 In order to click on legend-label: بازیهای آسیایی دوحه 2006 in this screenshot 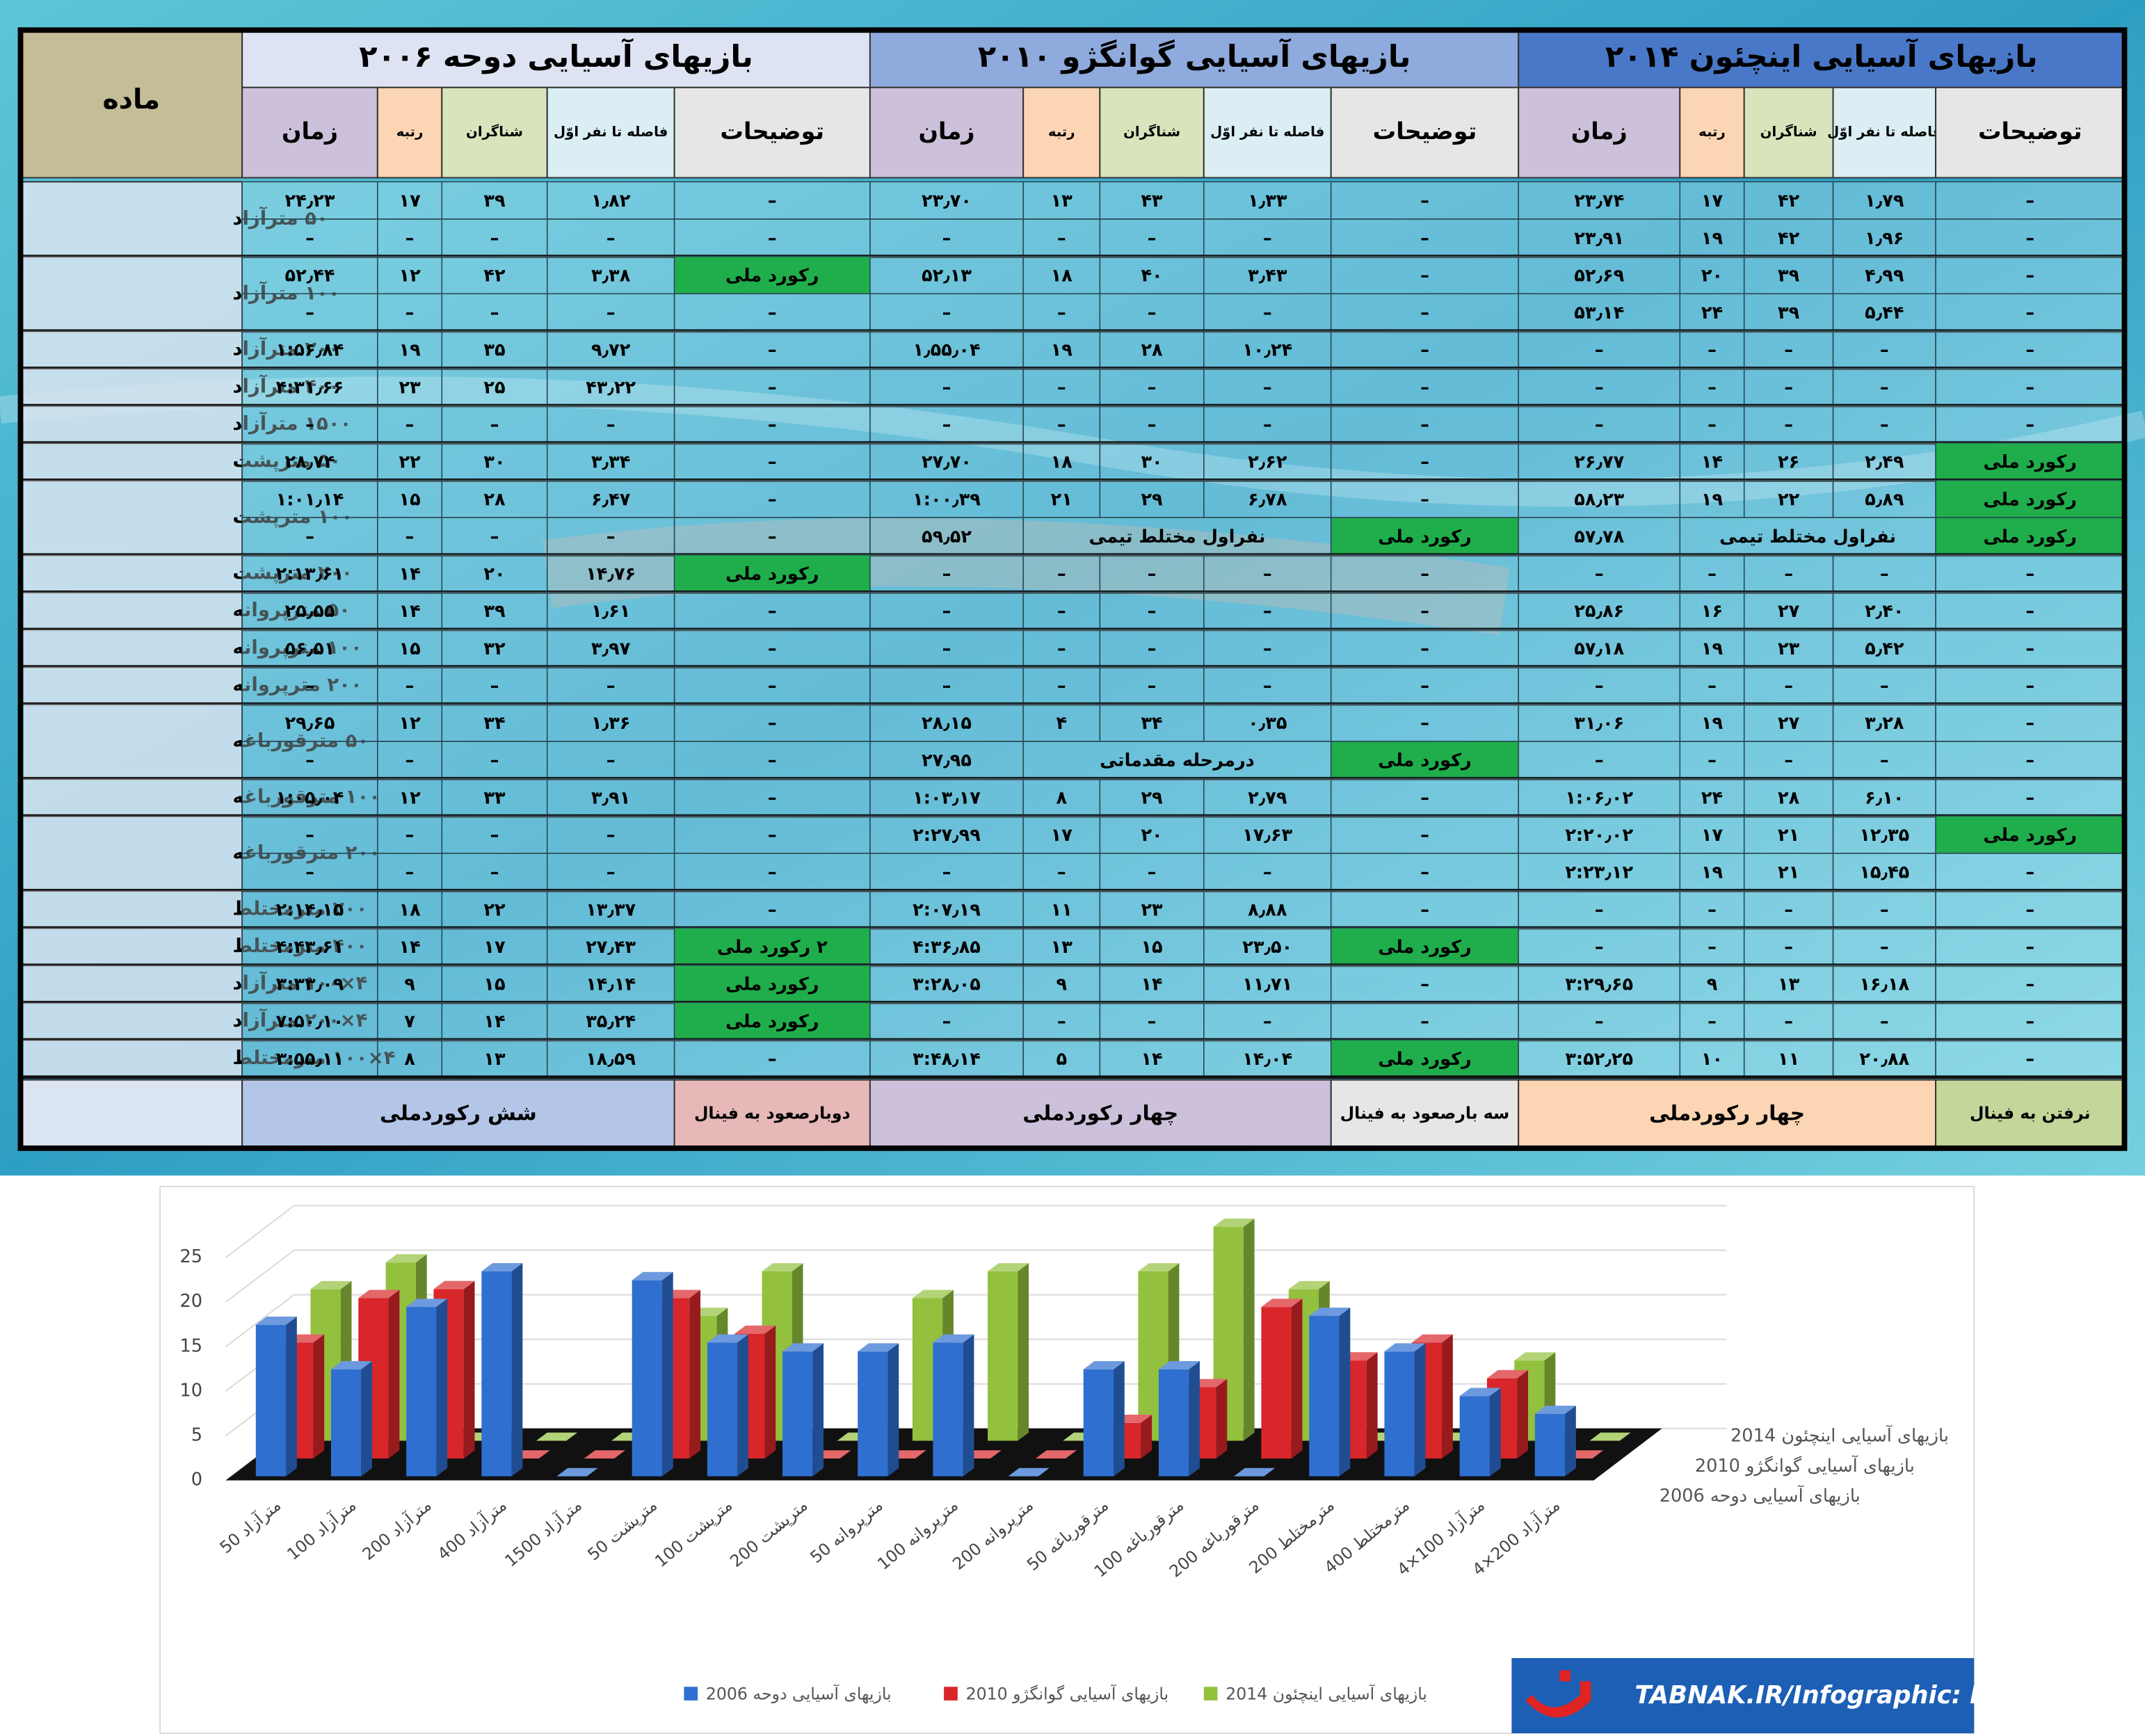, I will do `click(799, 1694)`.